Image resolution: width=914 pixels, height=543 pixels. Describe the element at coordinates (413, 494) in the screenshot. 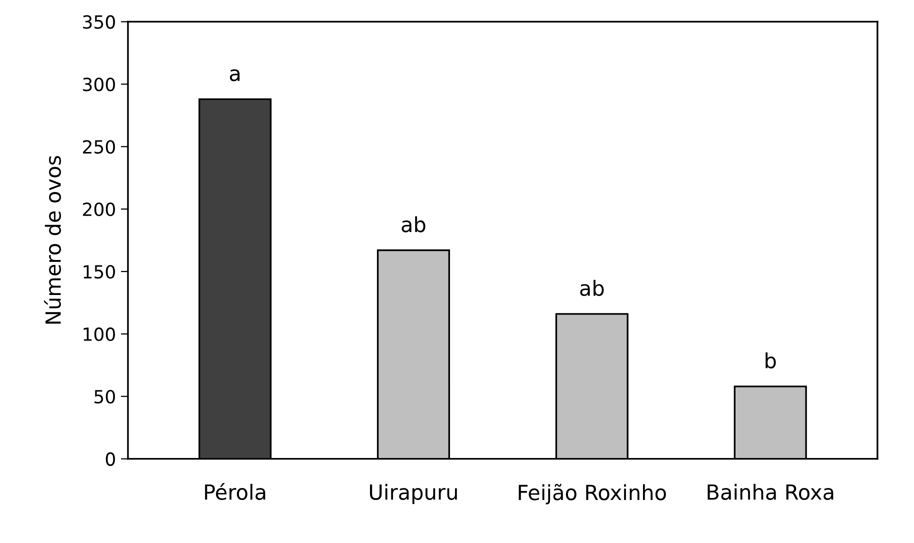

I see `x-tick-label: Uirapuru` at that location.